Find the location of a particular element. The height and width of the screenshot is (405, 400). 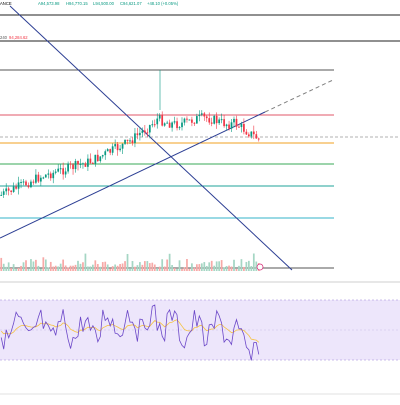

rsi-ma-line is located at coordinates (130, 331).